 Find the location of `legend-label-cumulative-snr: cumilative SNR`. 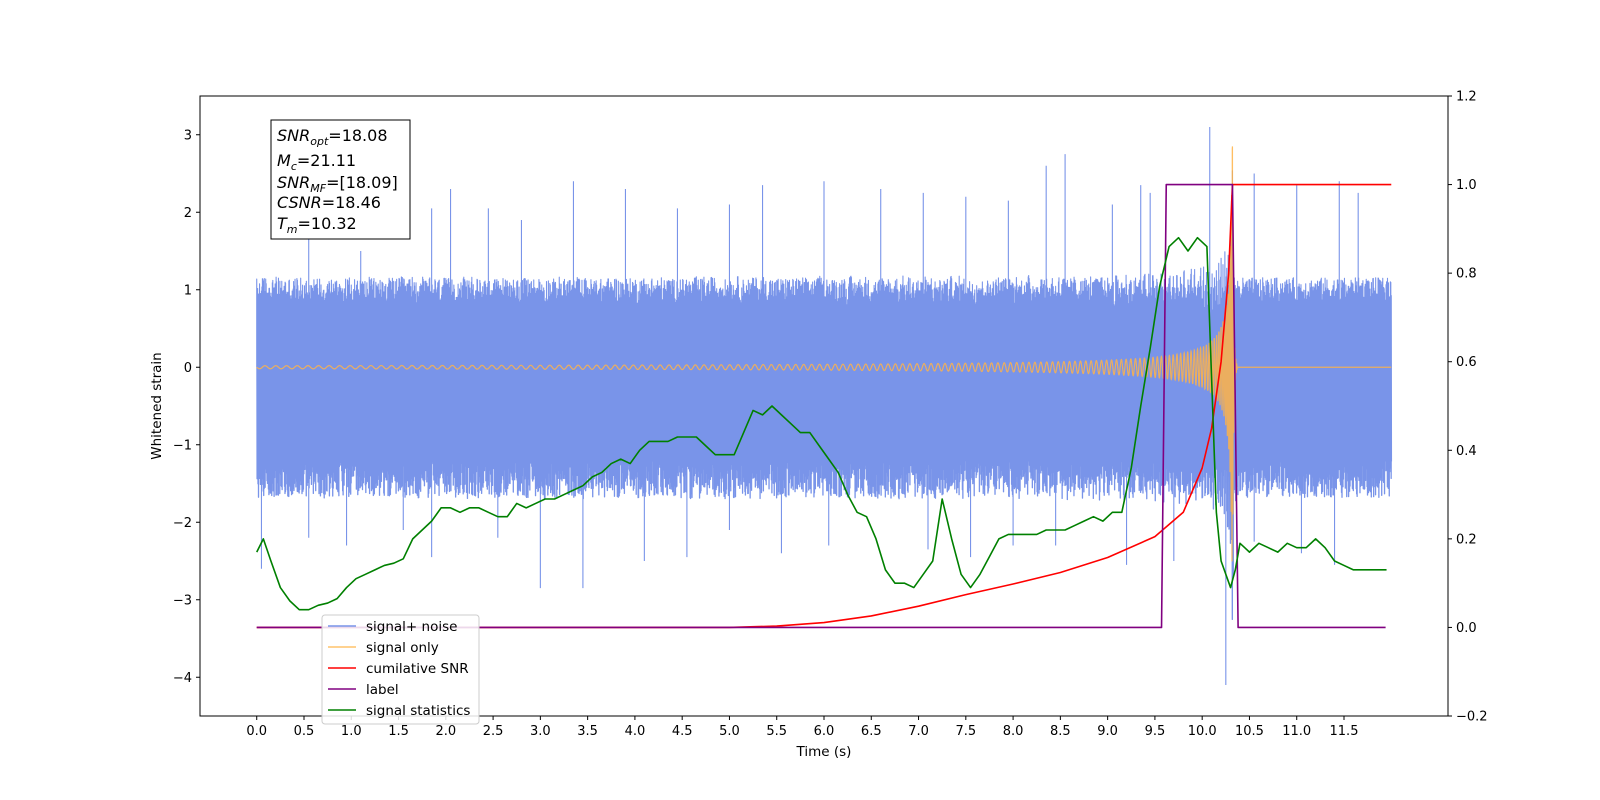

legend-label-cumulative-snr: cumilative SNR is located at coordinates (417, 669).